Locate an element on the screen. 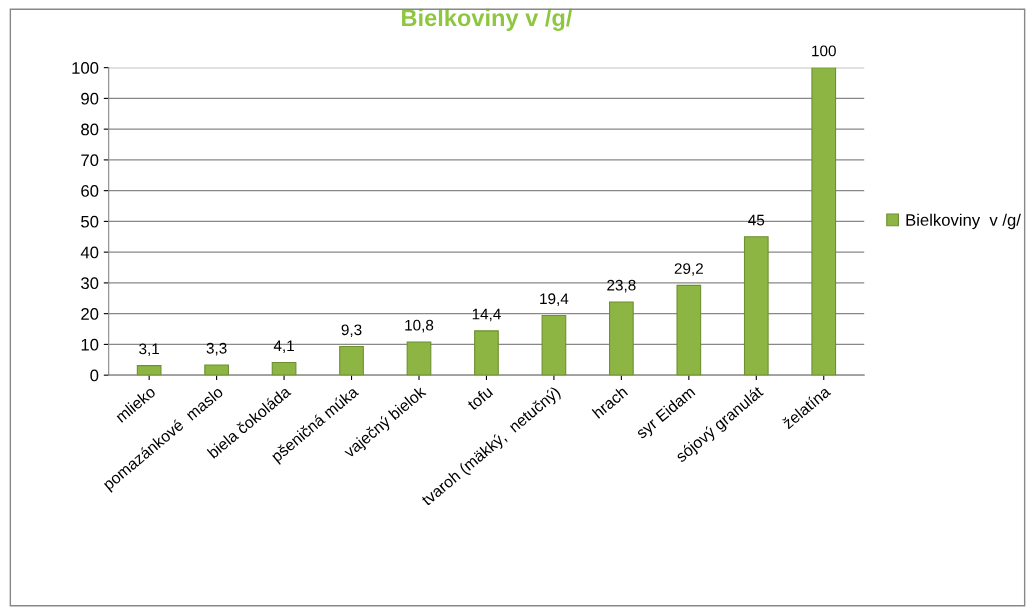 This screenshot has height=615, width=1035. data-label: 3,3 is located at coordinates (216, 349).